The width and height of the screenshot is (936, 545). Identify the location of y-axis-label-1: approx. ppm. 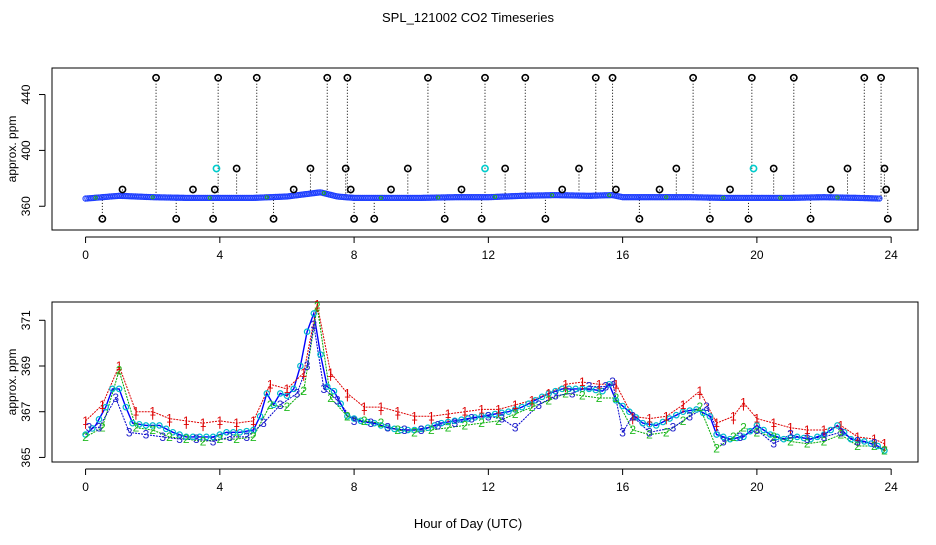
(12, 149).